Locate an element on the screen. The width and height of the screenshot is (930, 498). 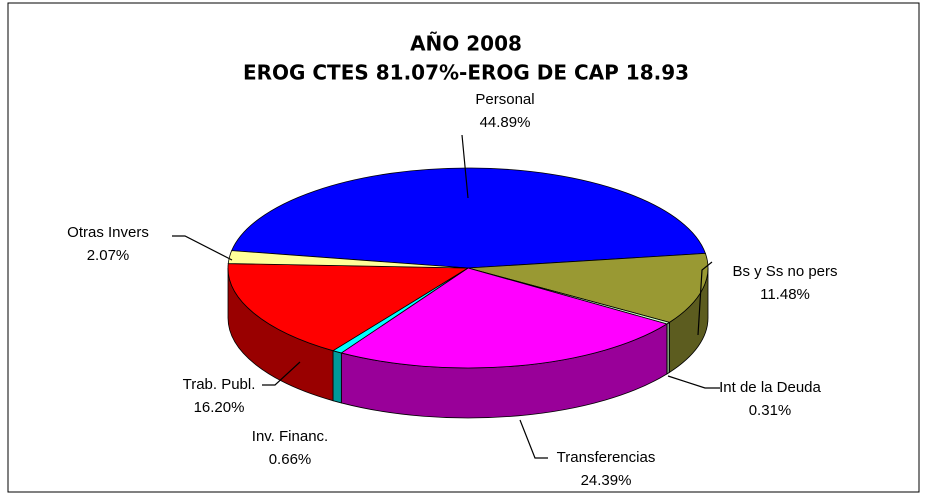
slice-label: Otras Invers is located at coordinates (108, 232).